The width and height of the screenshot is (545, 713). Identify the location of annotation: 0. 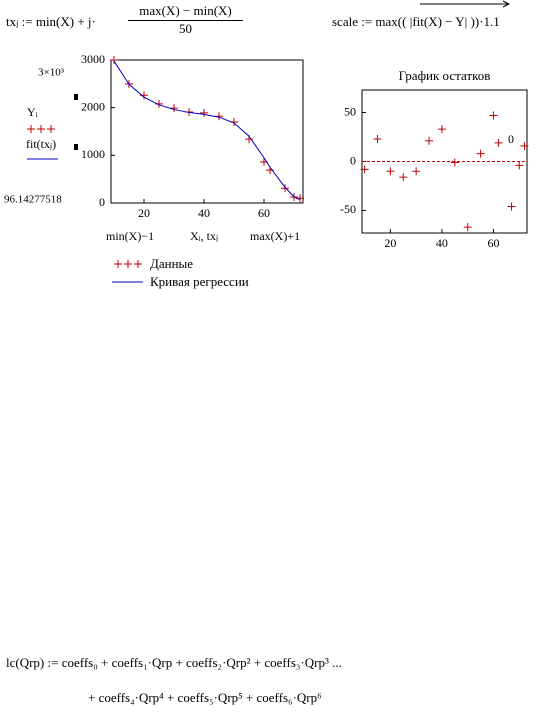
(511, 139).